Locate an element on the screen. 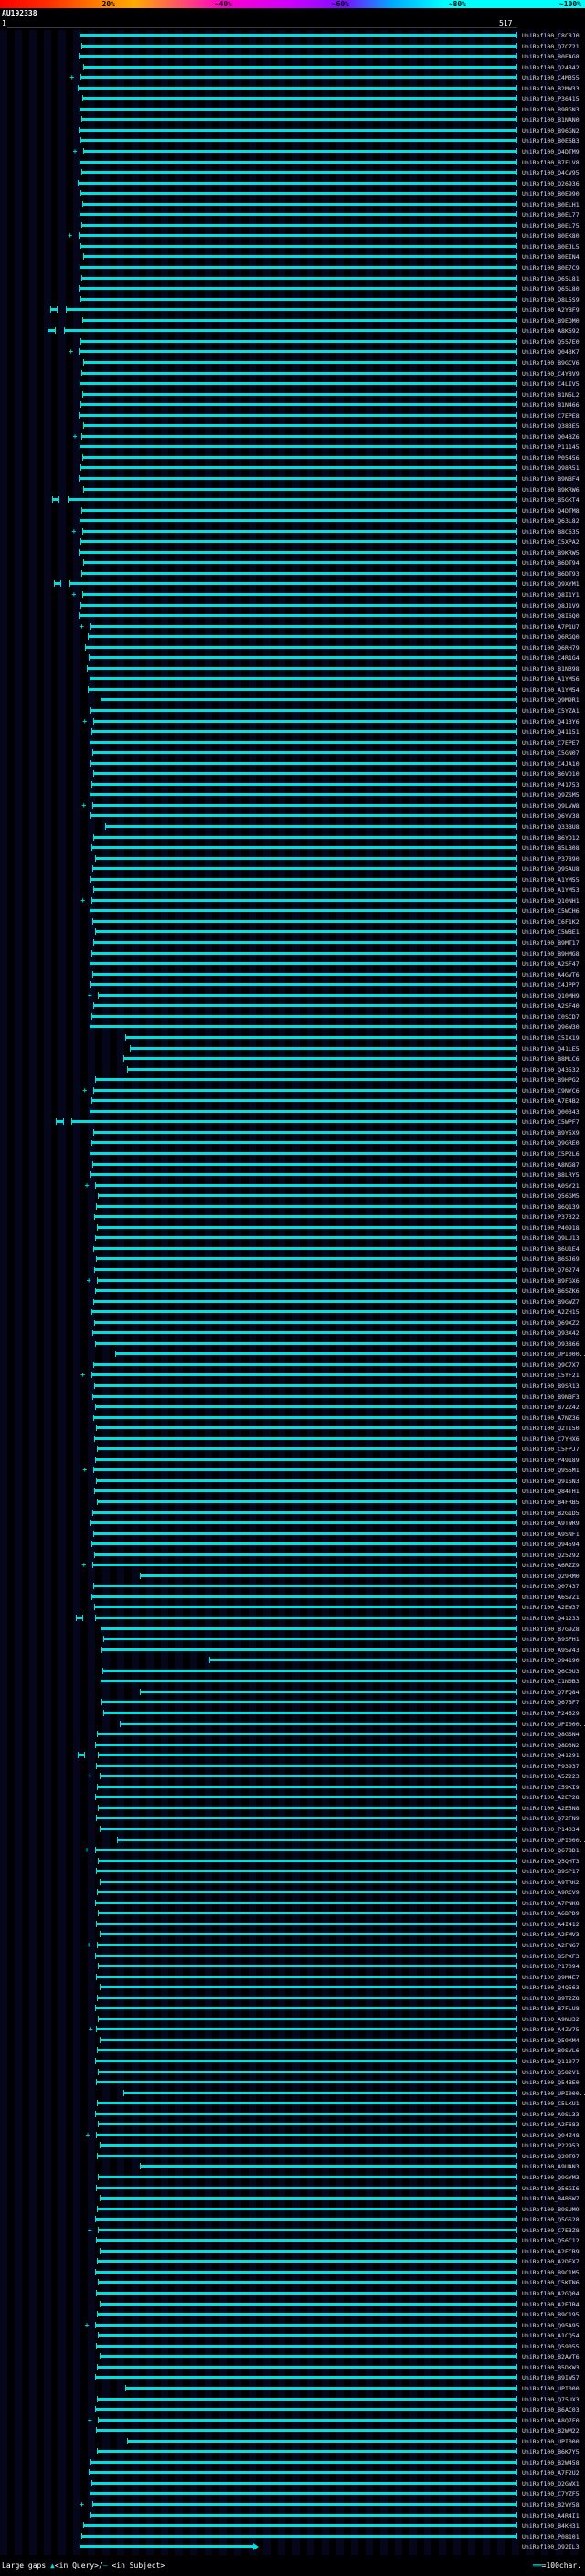  hit-label: UniRef100_Q9GRE0 is located at coordinates (551, 1144).